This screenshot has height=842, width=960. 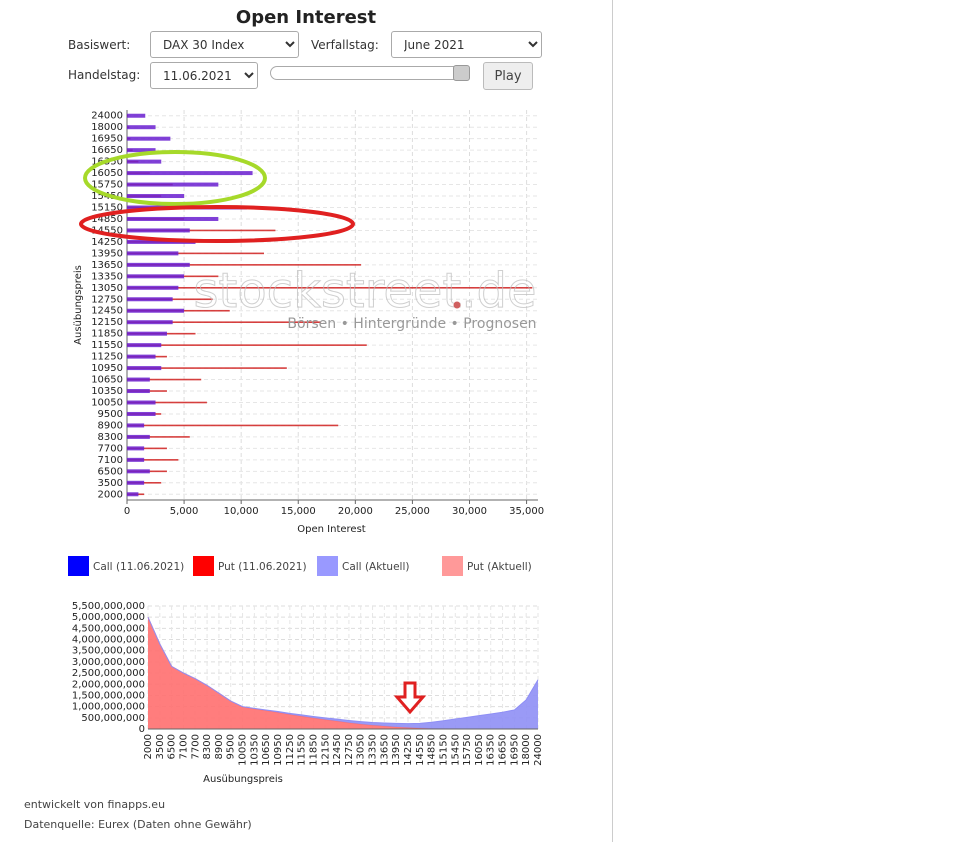 What do you see at coordinates (266, 750) in the screenshot?
I see `x-tick-label: 10650` at bounding box center [266, 750].